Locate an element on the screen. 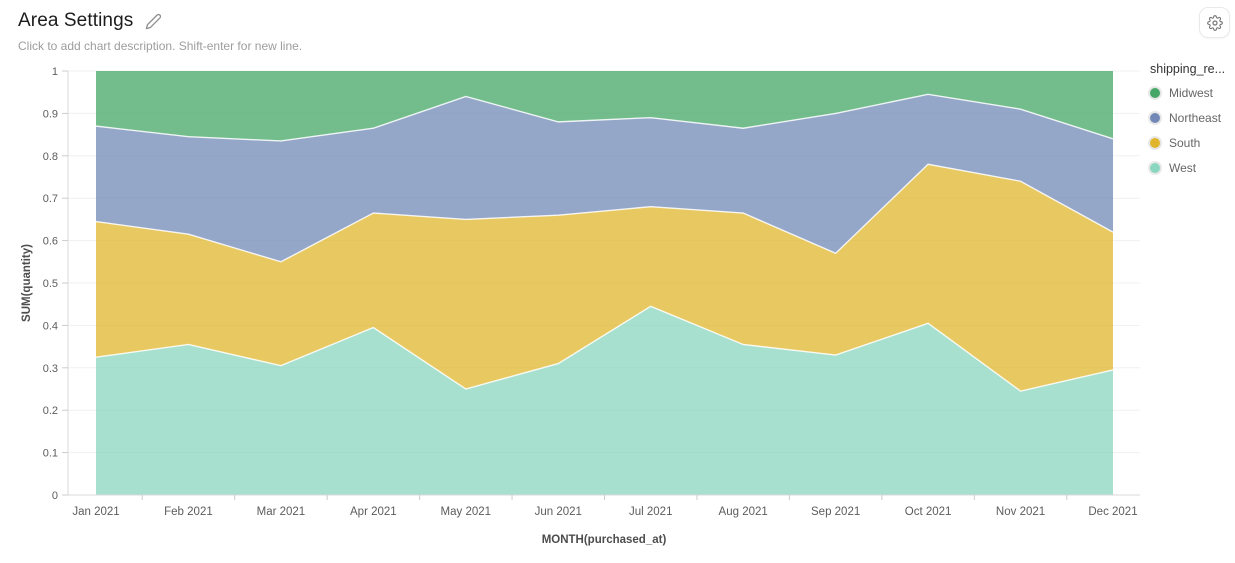  axis-text: Apr 2021 is located at coordinates (373, 512).